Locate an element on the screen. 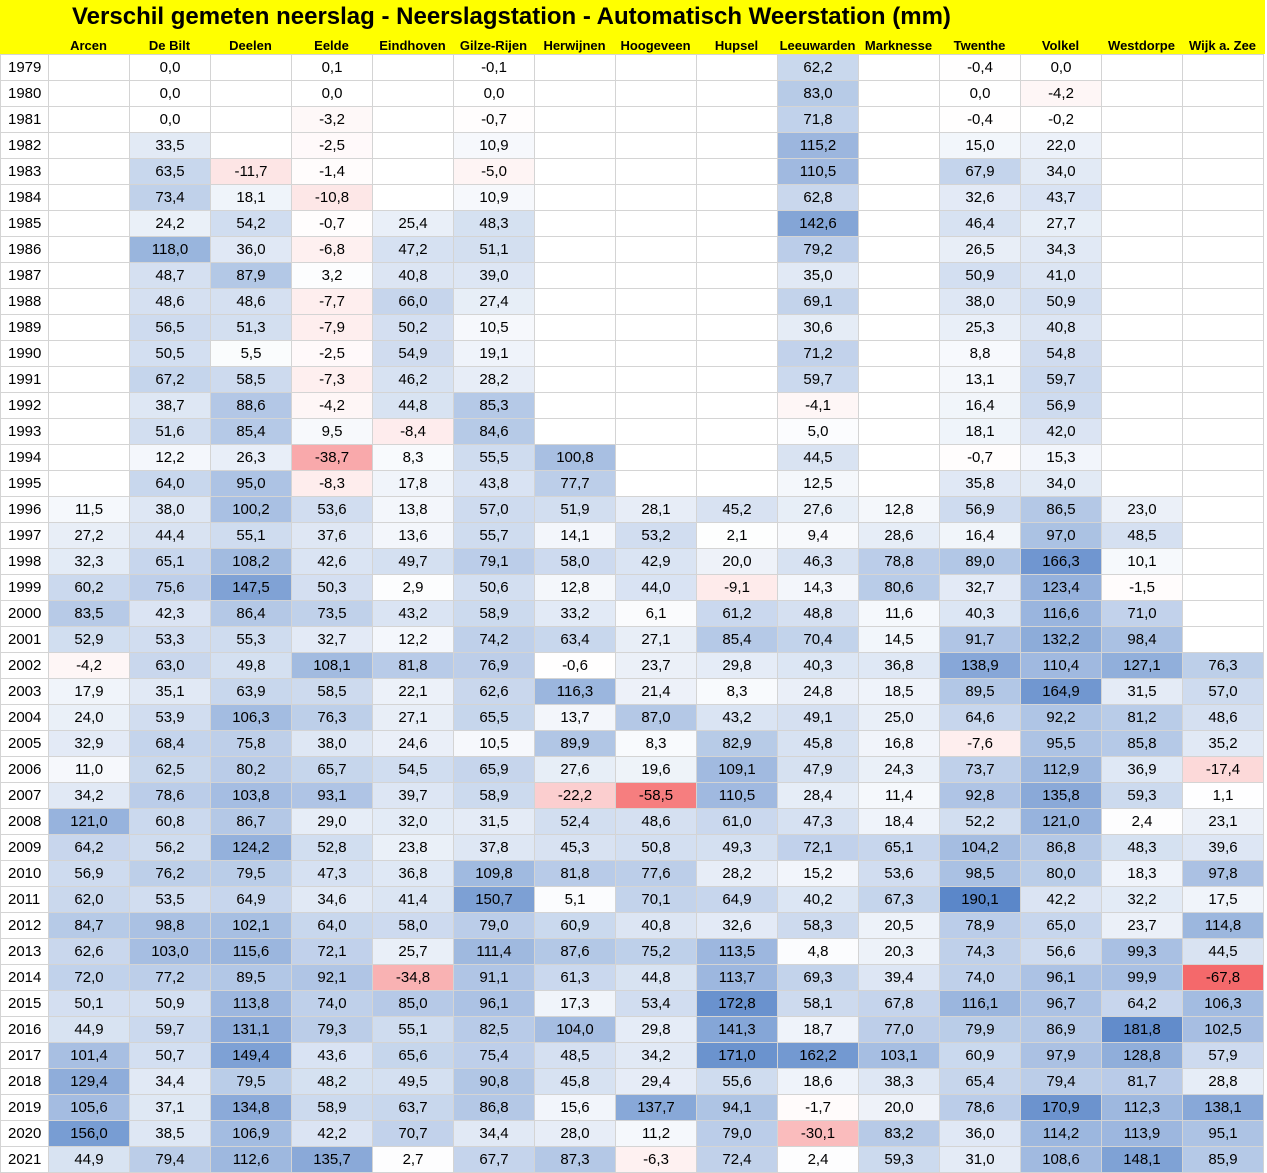  value-cell: 50,5 is located at coordinates (170, 353).